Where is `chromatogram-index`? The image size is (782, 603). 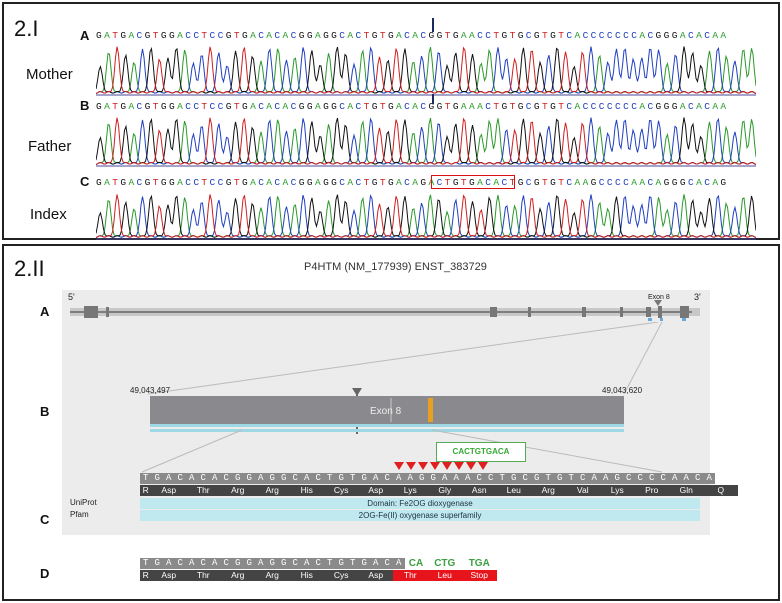
chromatogram-index is located at coordinates (426, 217).